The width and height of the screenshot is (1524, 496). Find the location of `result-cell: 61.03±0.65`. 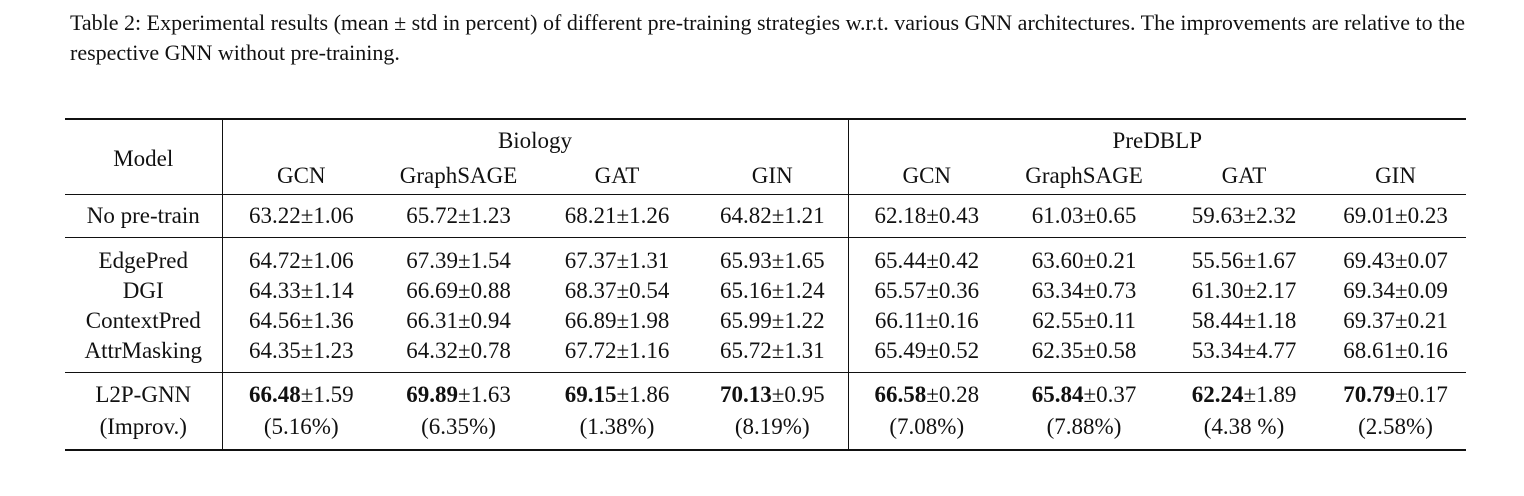

result-cell: 61.03±0.65 is located at coordinates (1084, 216).